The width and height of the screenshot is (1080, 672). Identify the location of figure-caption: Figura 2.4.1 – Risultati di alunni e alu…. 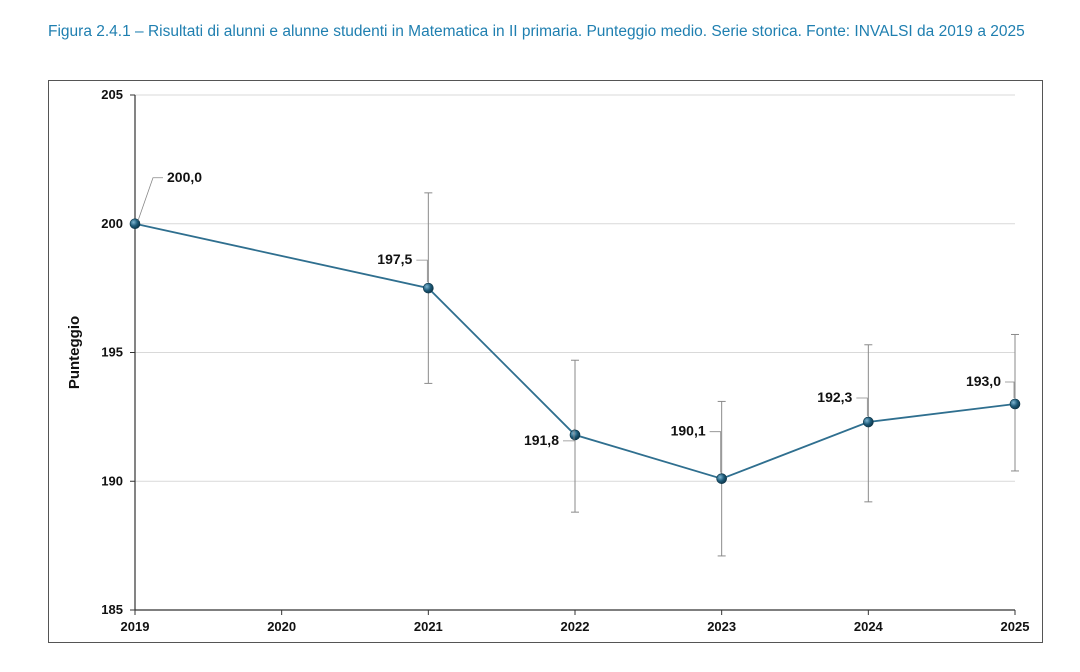
(536, 31).